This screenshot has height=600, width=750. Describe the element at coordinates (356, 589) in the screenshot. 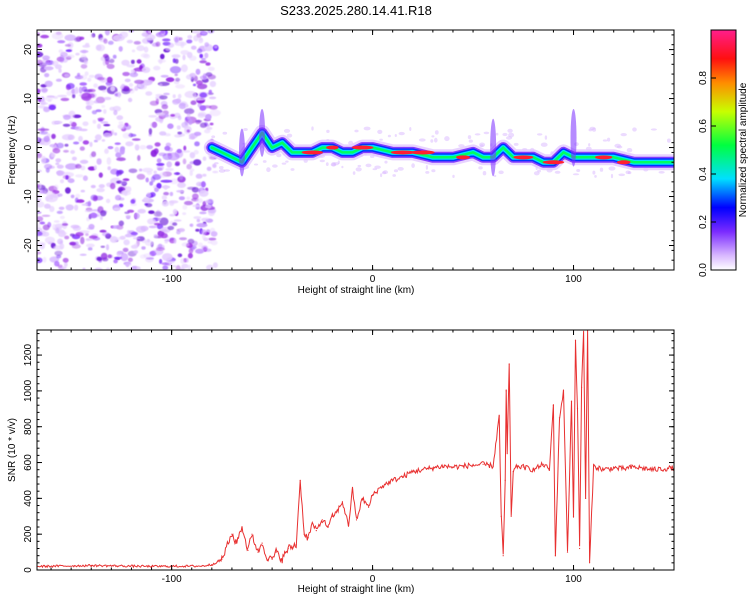

I see `snr-xlabel: Height of straight line (km)` at that location.